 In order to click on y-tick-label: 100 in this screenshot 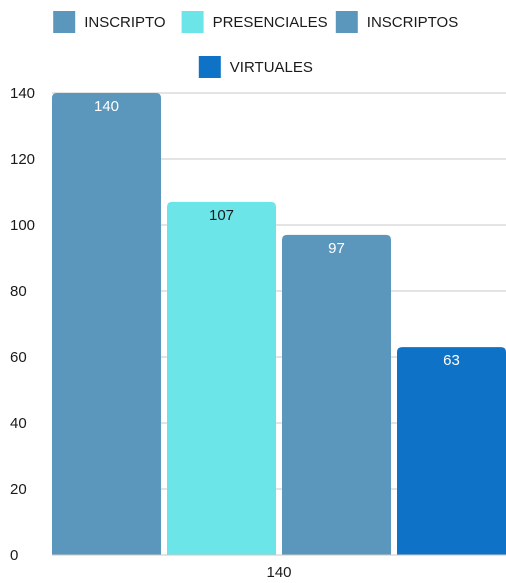, I will do `click(22, 225)`.